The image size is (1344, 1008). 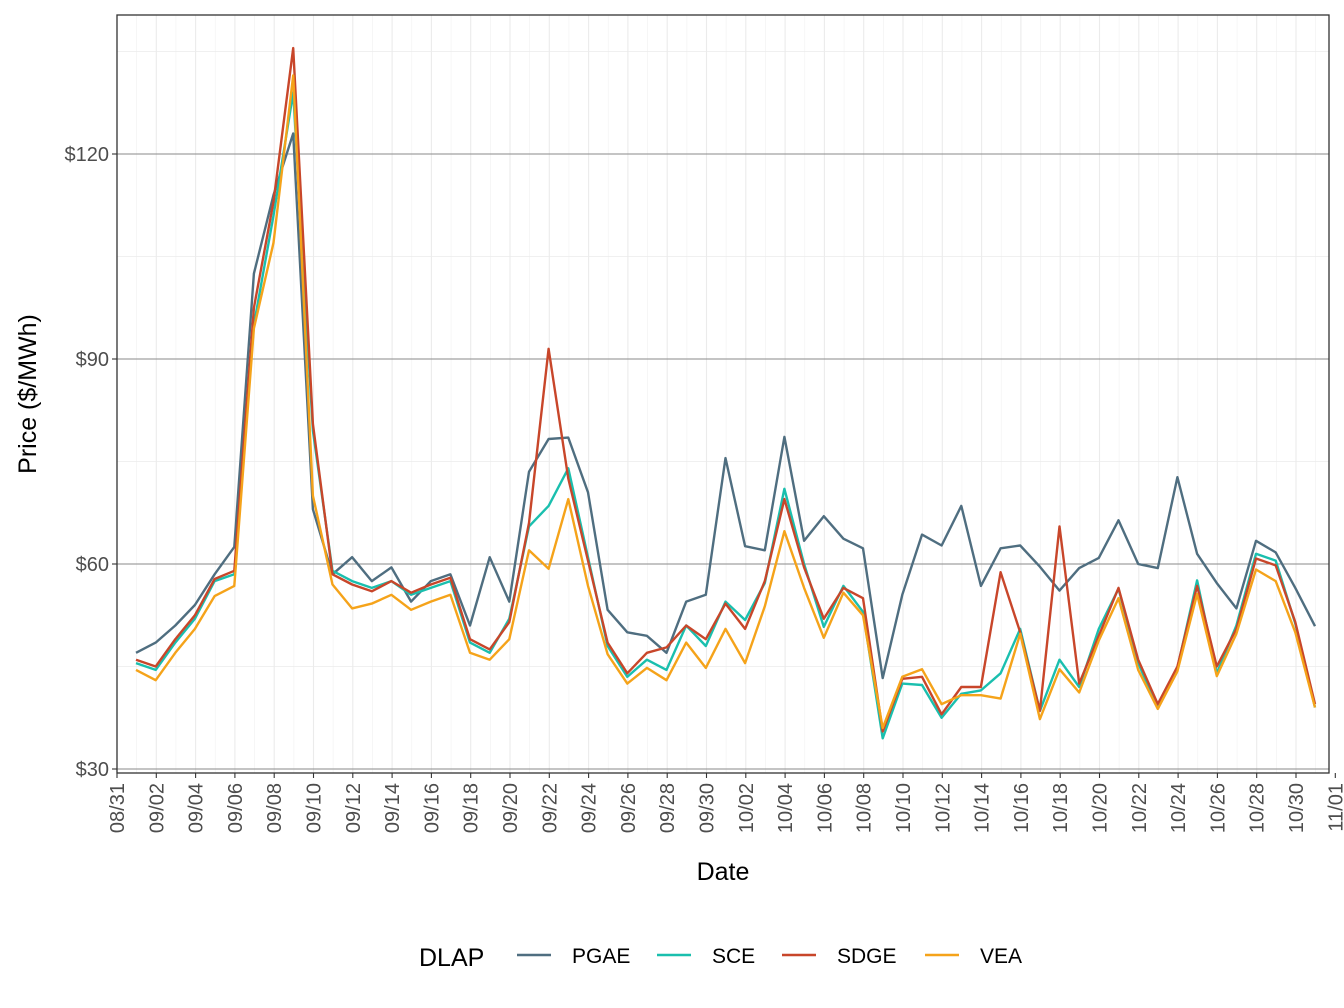 What do you see at coordinates (275, 808) in the screenshot?
I see `x-tick-label: 09/08` at bounding box center [275, 808].